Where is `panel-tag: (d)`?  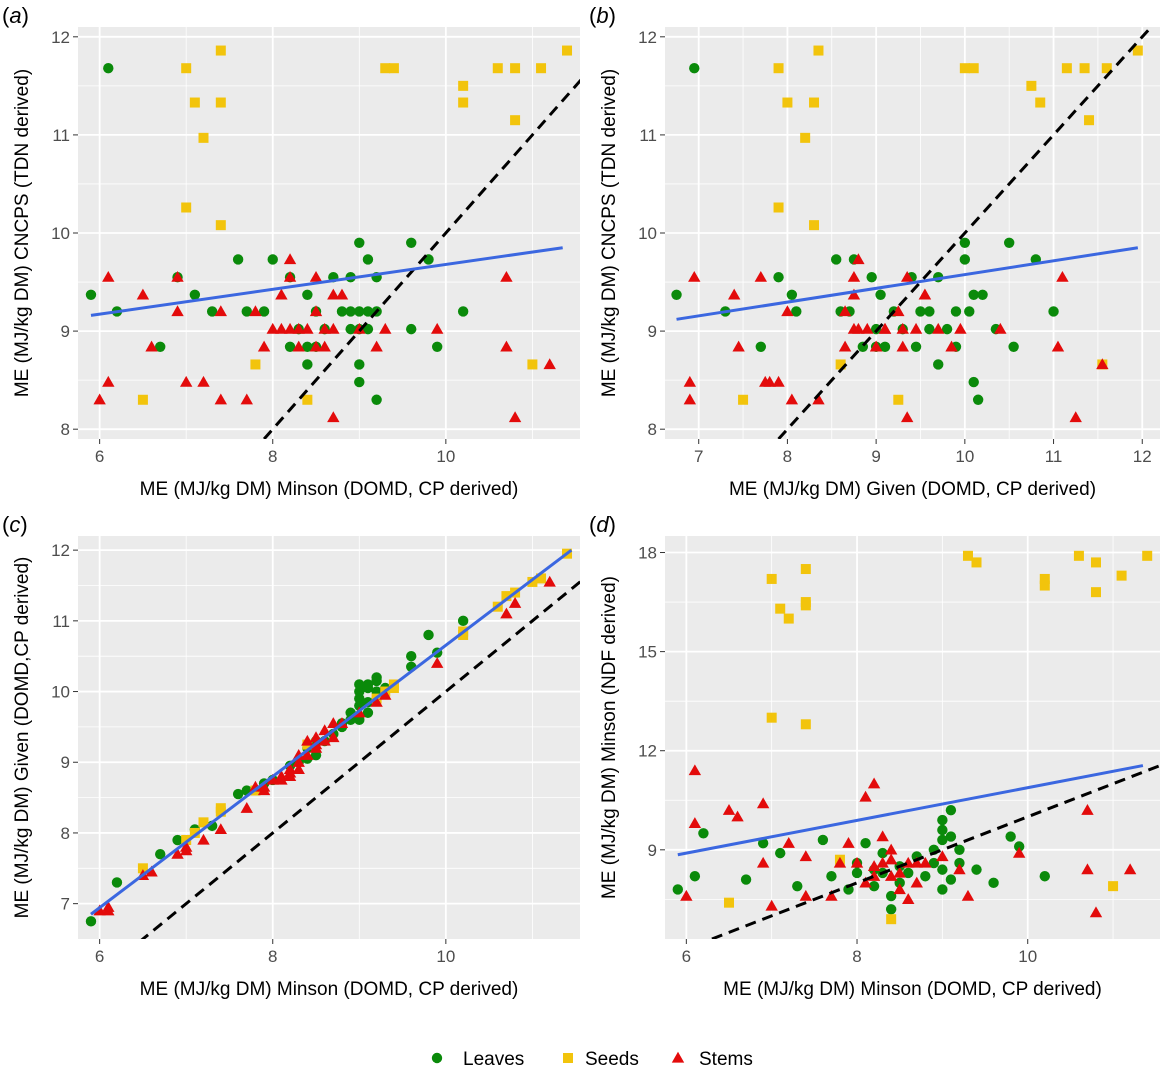 panel-tag: (d) is located at coordinates (602, 524).